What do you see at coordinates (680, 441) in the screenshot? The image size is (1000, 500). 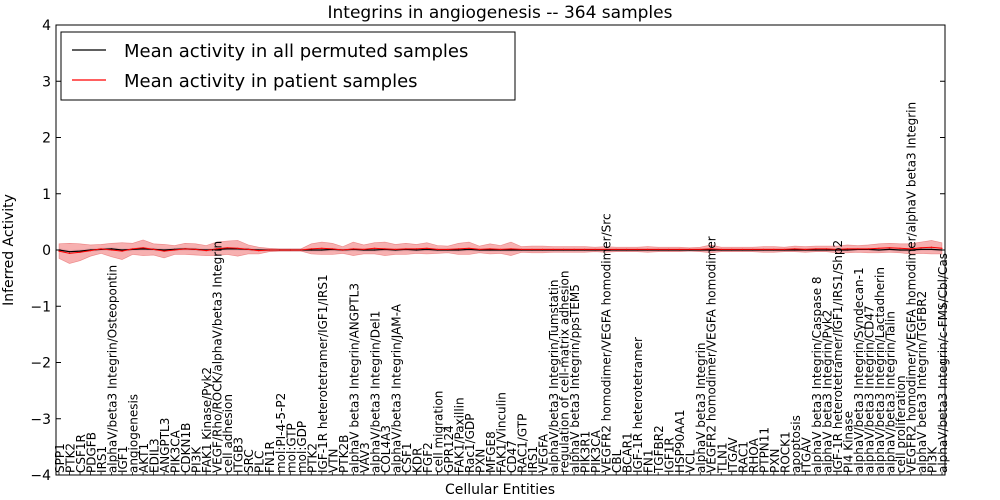 I see `x-tick-label-59: HSP90AA1` at bounding box center [680, 441].